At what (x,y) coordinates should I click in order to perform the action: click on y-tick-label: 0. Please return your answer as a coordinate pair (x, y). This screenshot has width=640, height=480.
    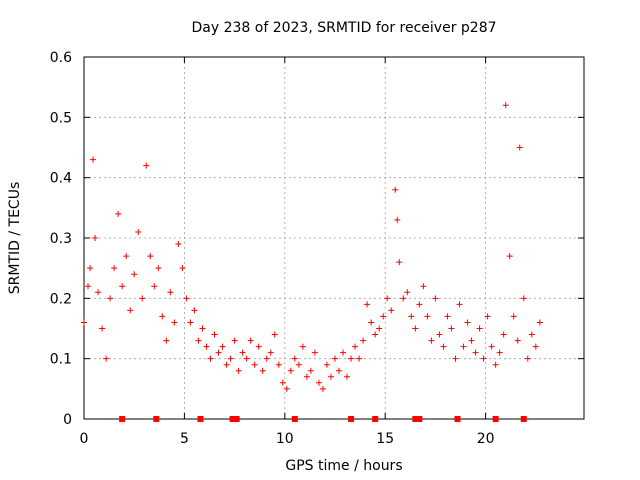
    Looking at the image, I should click on (67, 420).